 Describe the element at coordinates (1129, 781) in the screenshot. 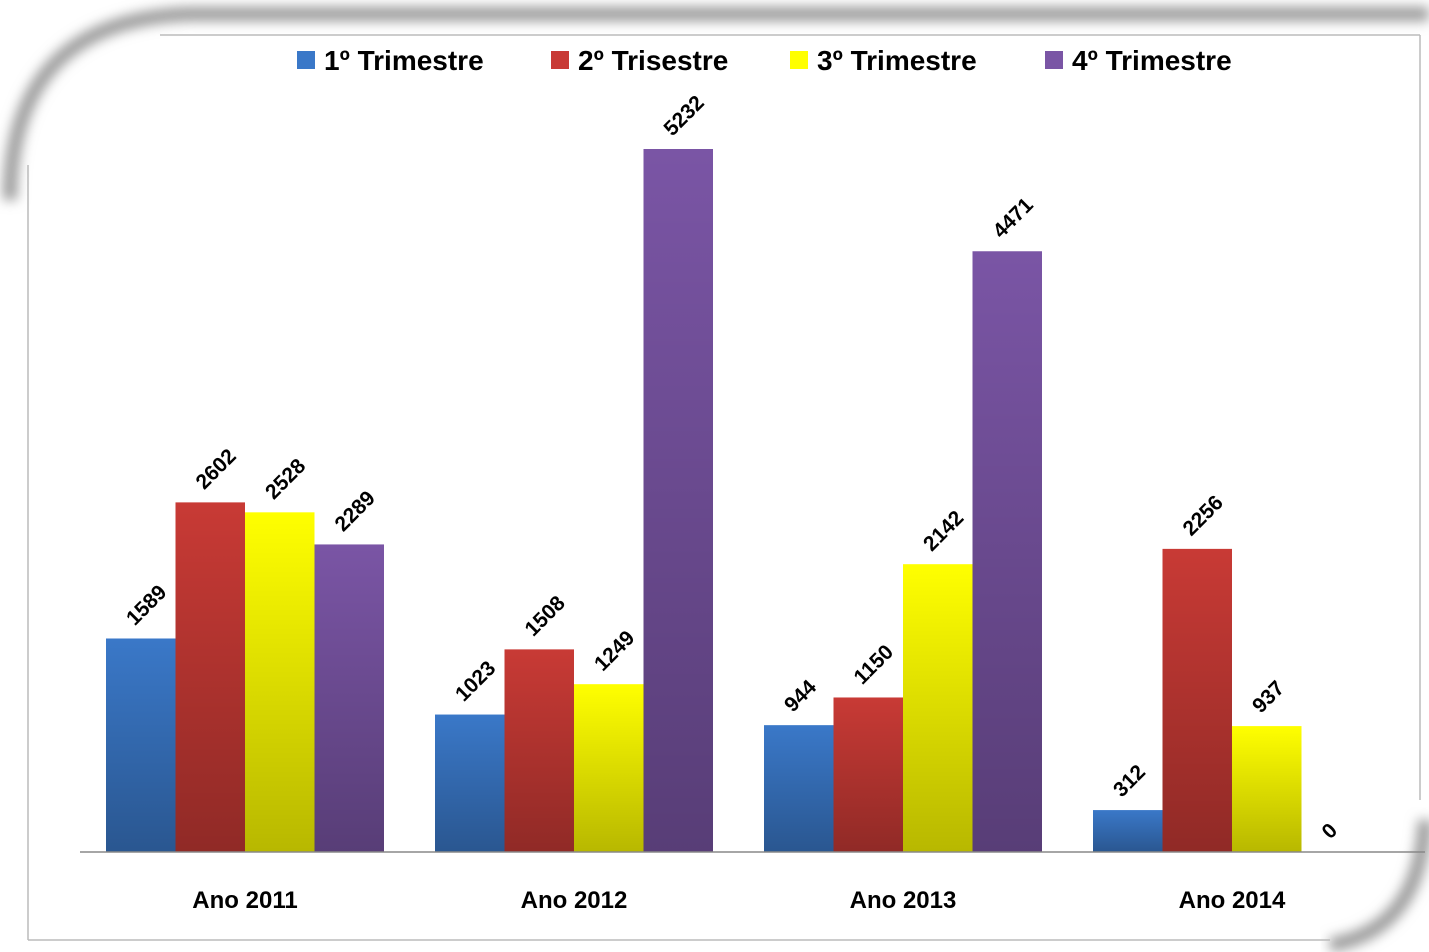

I see `data-label: 312` at that location.